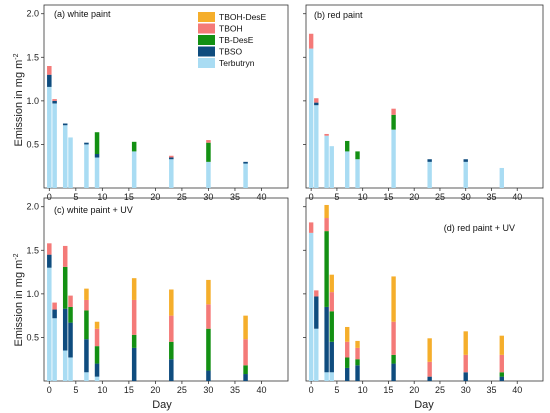  What do you see at coordinates (102, 197) in the screenshot?
I see `x-tick-label: 10` at bounding box center [102, 197].